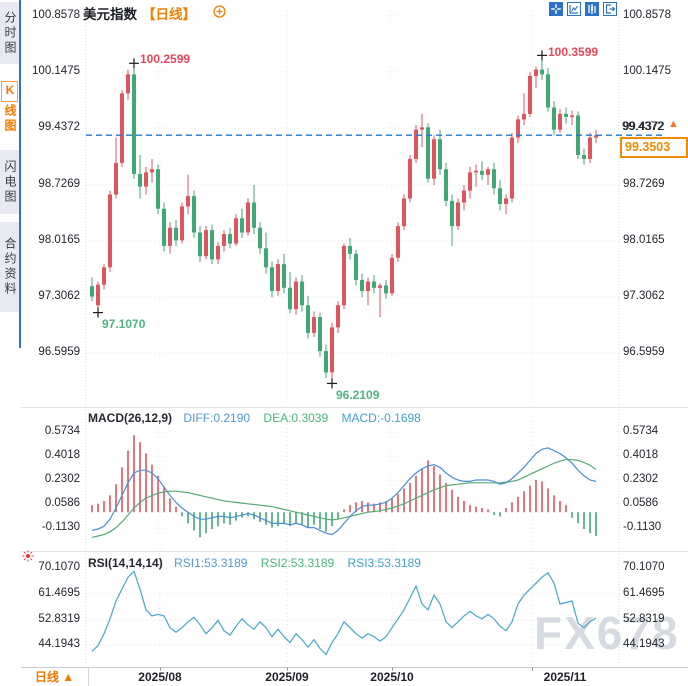 The image size is (688, 686). What do you see at coordinates (10, 342) in the screenshot?
I see `sidebar: 分时图 K 线图 闪电图 合约资料` at bounding box center [10, 342].